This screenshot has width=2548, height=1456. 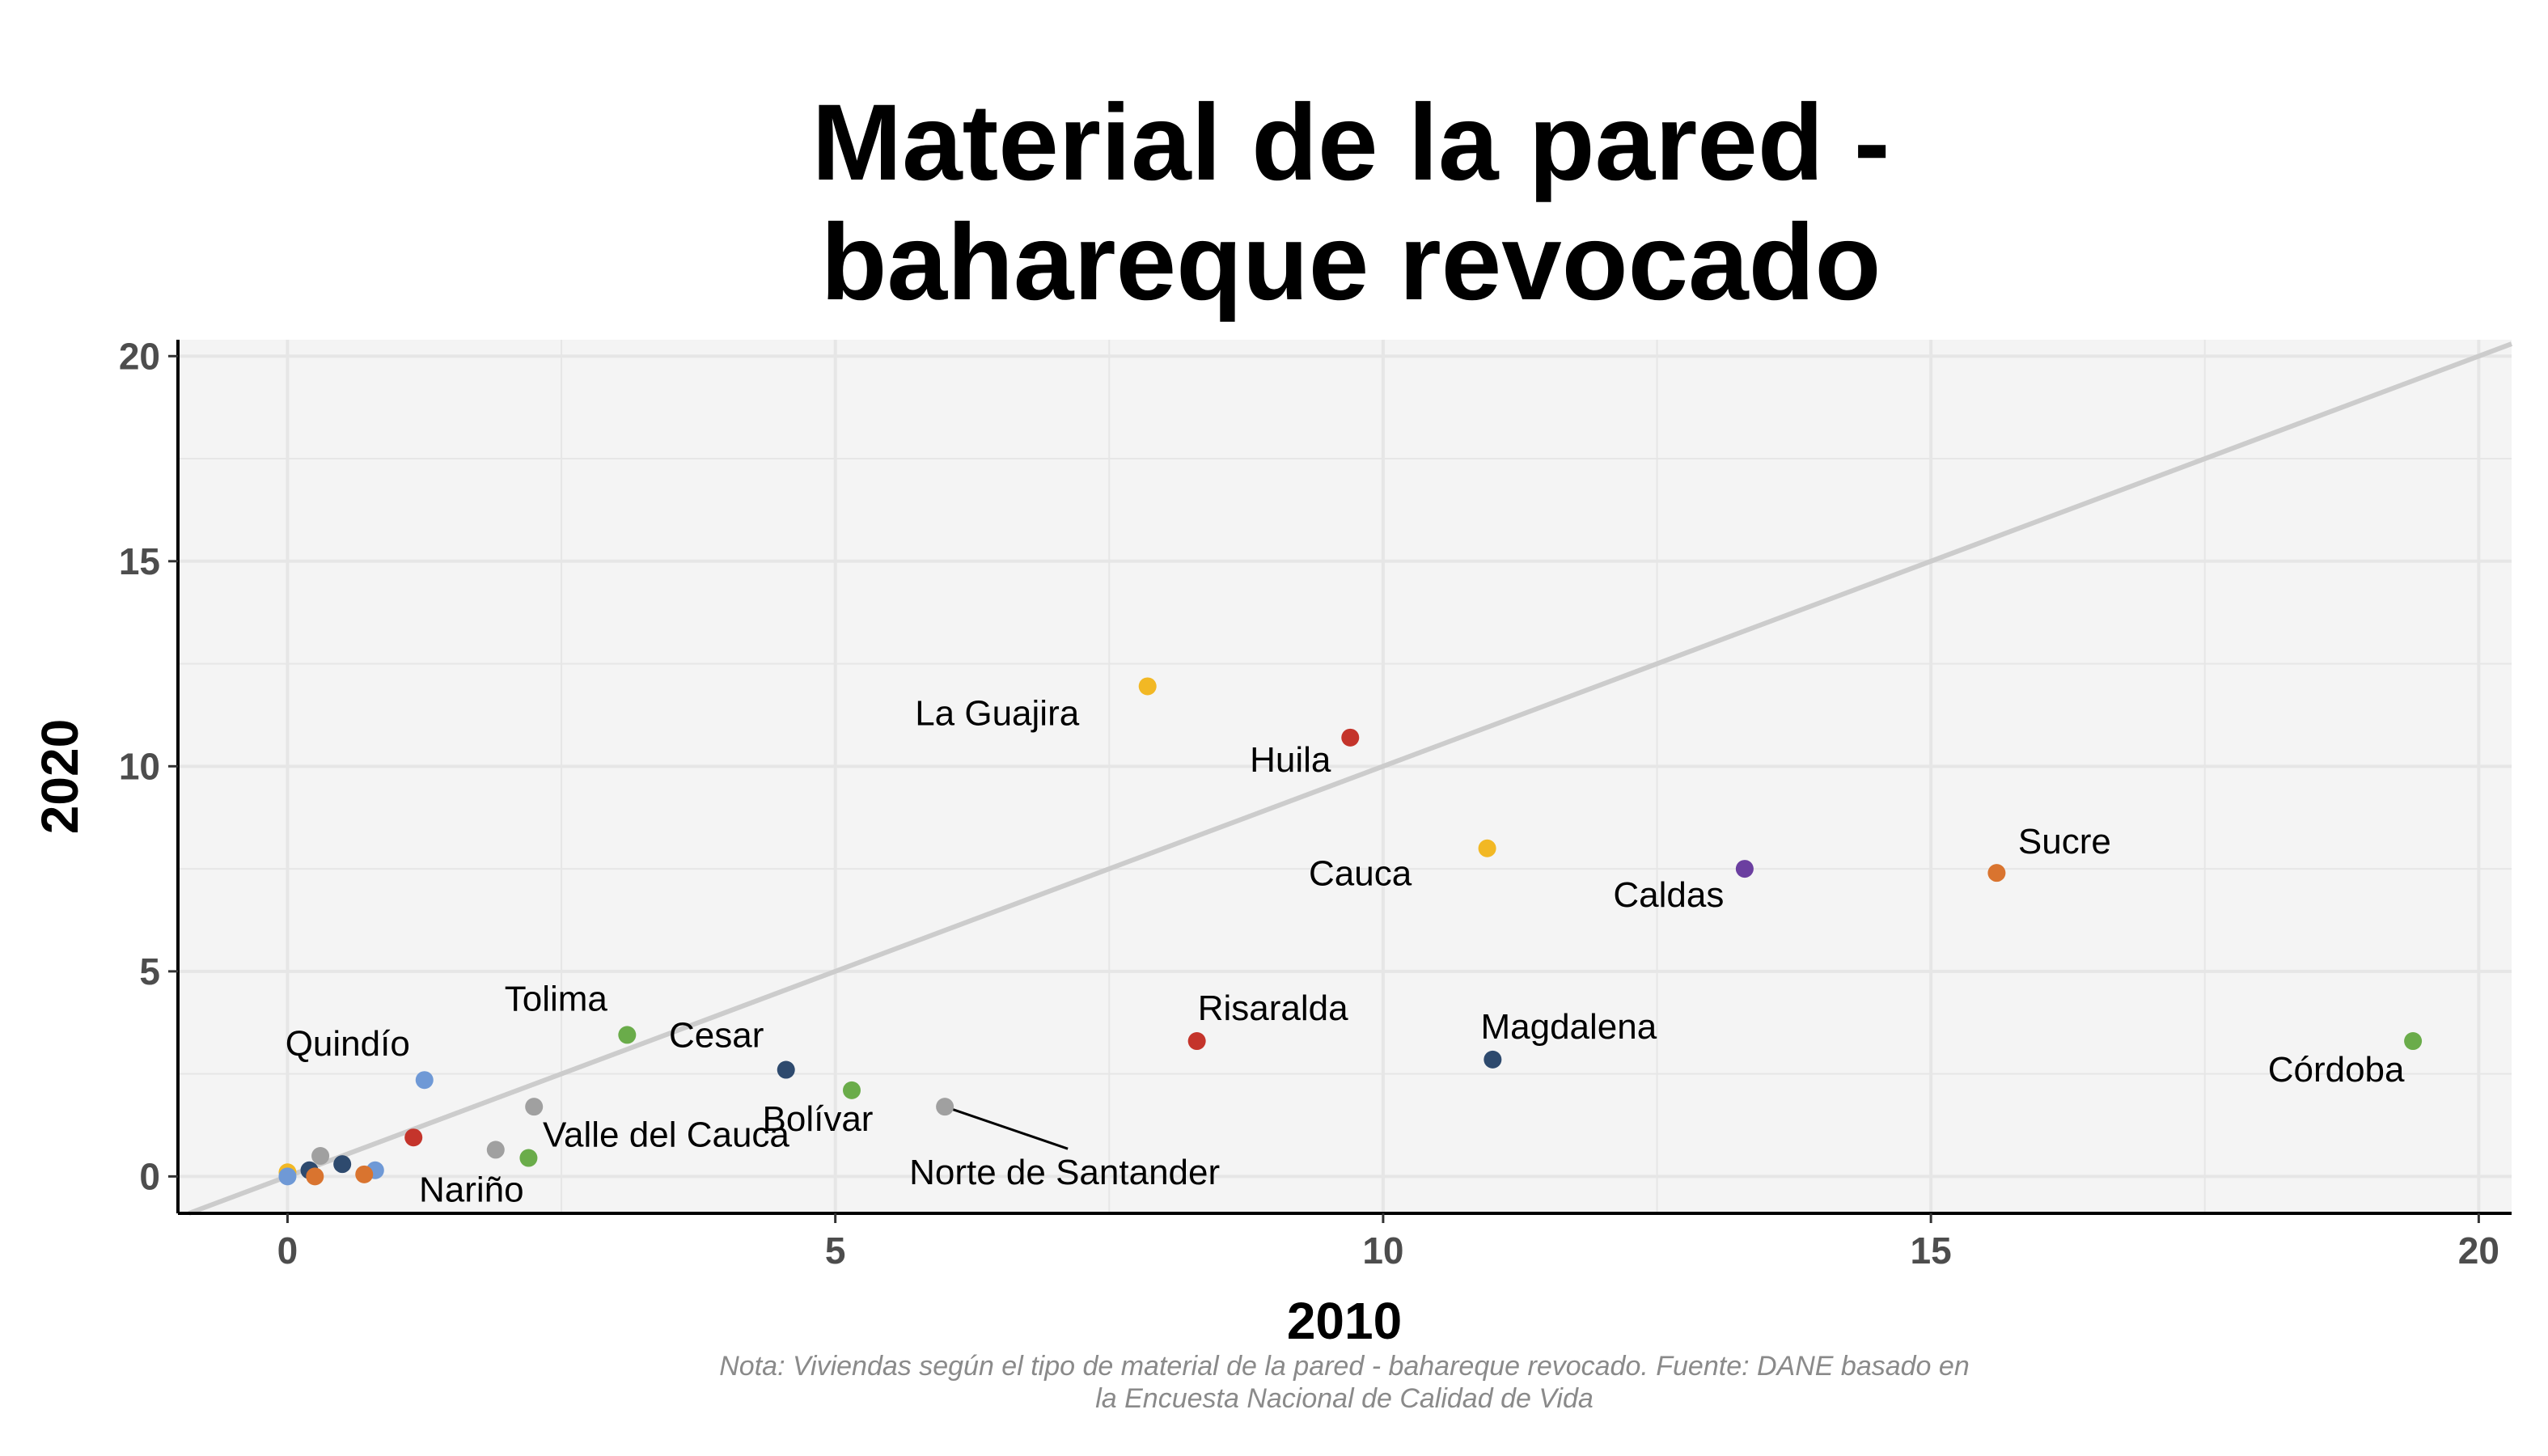 I want to click on x-axis-ticks: 0 5 10 15 20, so click(x=1388, y=1242).